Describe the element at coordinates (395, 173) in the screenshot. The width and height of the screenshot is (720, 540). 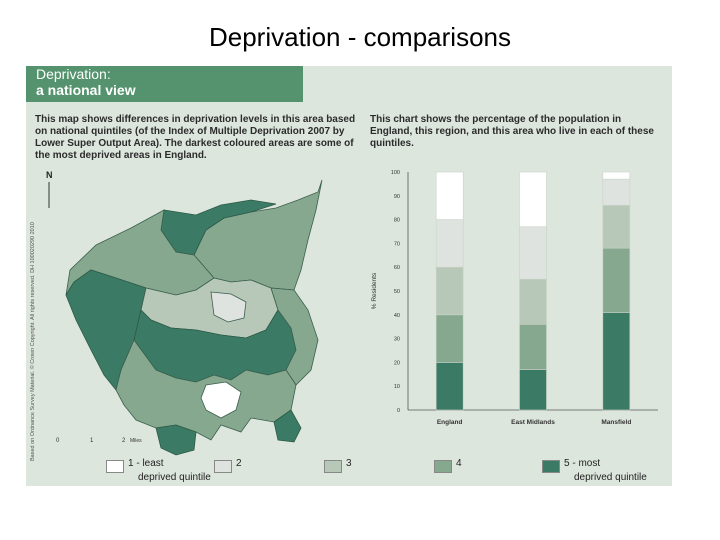
I see `y-tick-label: 100` at that location.